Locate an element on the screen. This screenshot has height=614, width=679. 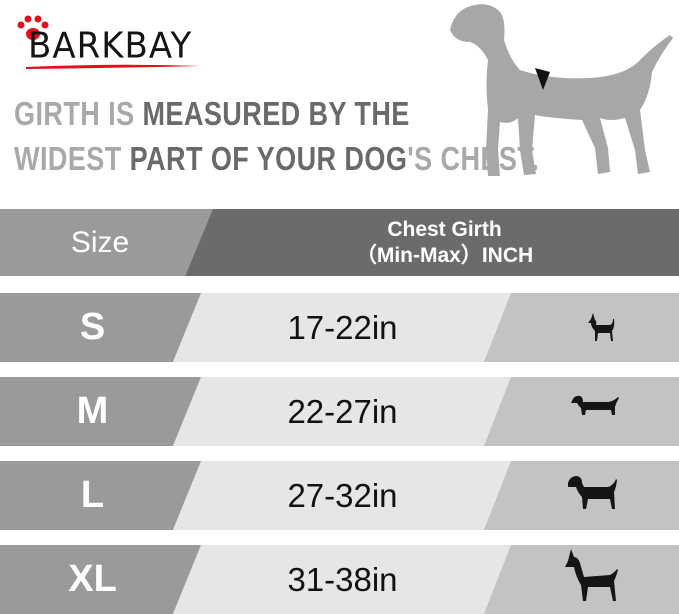
paw-icon is located at coordinates (33, 27).